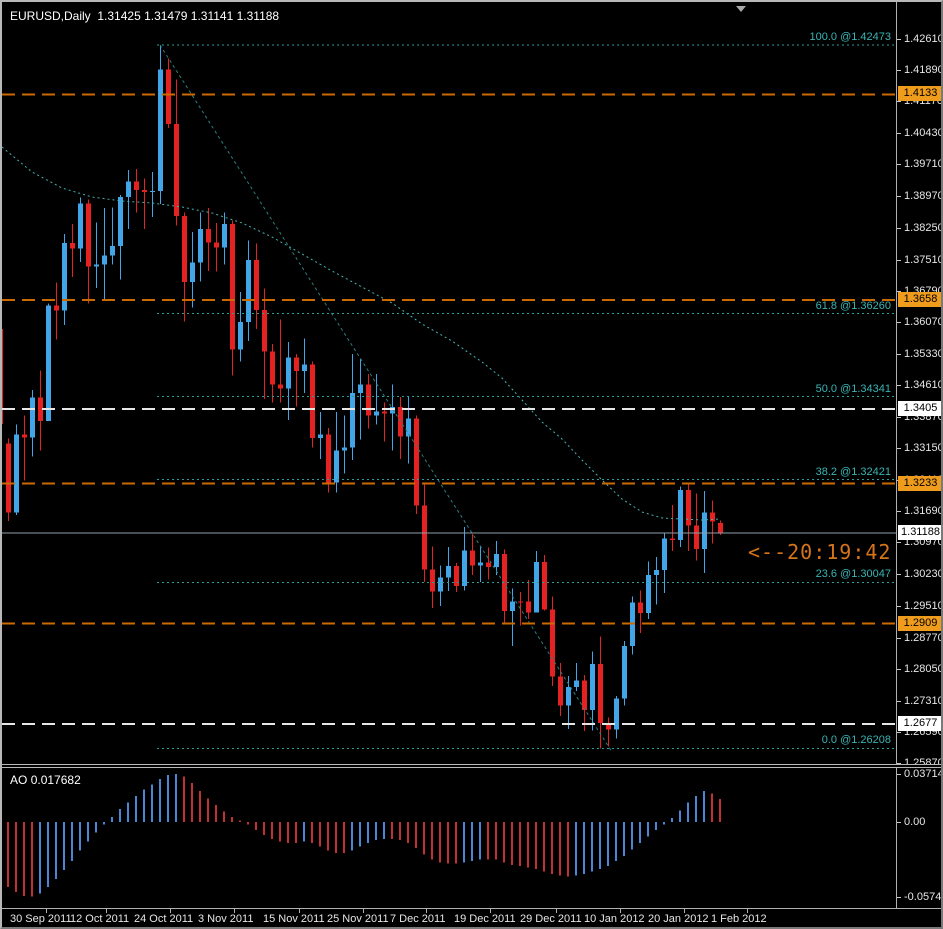  I want to click on pane-splitter, so click(471, 766).